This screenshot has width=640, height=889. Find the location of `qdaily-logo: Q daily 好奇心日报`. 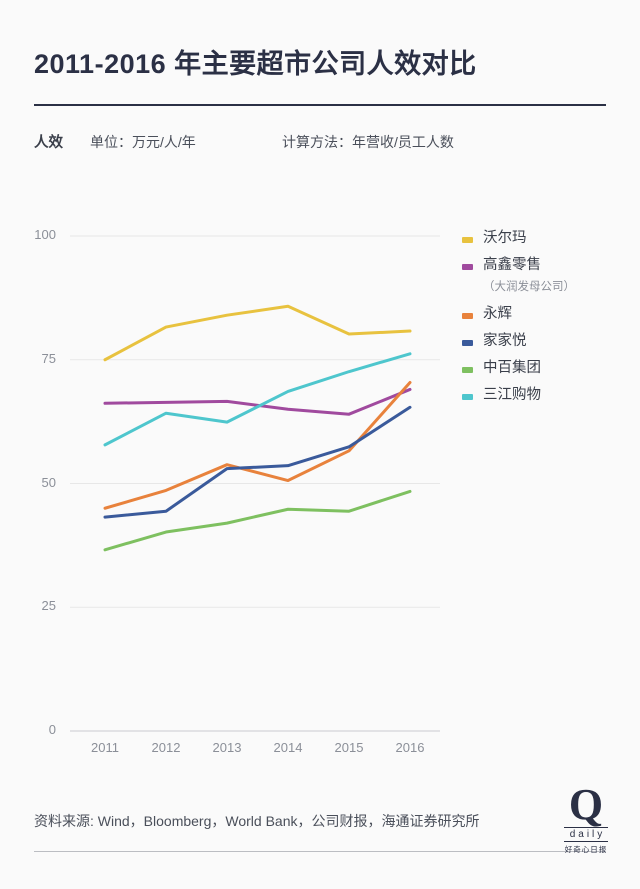

qdaily-logo: Q daily 好奇心日报 is located at coordinates (586, 817).